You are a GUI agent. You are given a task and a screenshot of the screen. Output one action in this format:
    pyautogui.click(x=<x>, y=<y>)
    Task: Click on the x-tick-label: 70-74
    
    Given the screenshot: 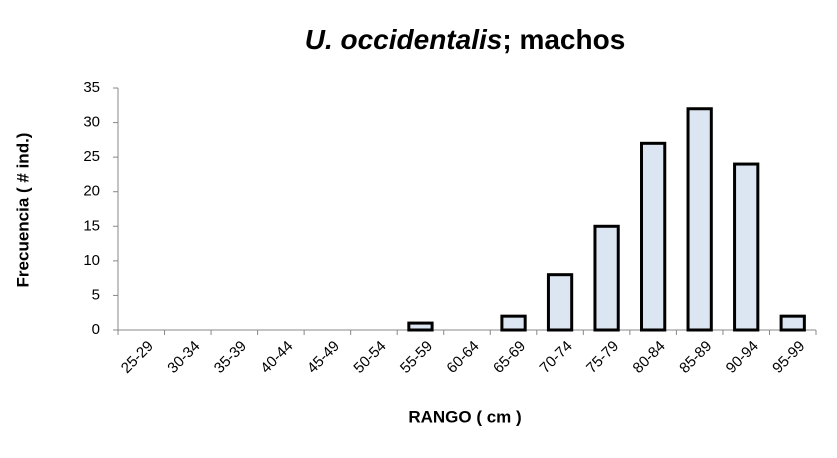 What is the action you would take?
    pyautogui.click(x=556, y=357)
    